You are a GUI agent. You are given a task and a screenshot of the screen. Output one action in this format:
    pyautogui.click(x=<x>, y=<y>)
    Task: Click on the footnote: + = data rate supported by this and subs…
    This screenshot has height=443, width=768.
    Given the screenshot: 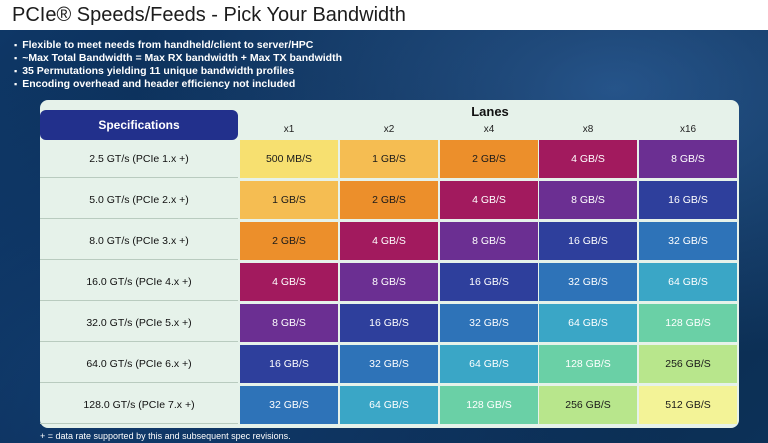 What is the action you would take?
    pyautogui.click(x=165, y=436)
    